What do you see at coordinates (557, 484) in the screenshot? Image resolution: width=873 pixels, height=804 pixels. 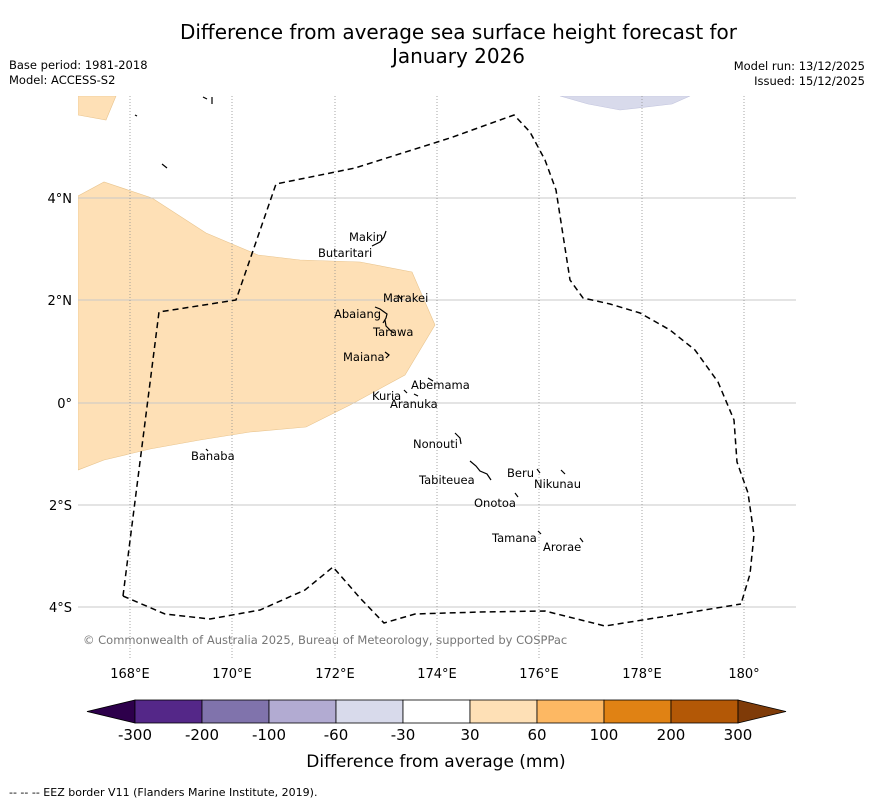 I see `place-nikunau: Nikunau` at bounding box center [557, 484].